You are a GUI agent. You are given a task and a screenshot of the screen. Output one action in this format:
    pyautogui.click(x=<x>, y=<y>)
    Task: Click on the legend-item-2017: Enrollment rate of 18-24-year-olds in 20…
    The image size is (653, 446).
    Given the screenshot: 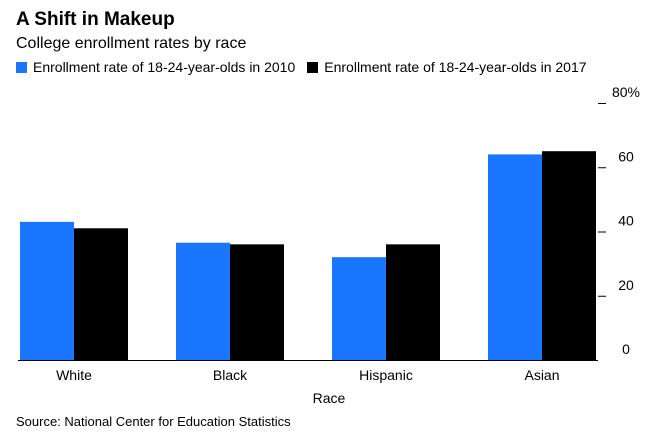 What is the action you would take?
    pyautogui.click(x=447, y=67)
    